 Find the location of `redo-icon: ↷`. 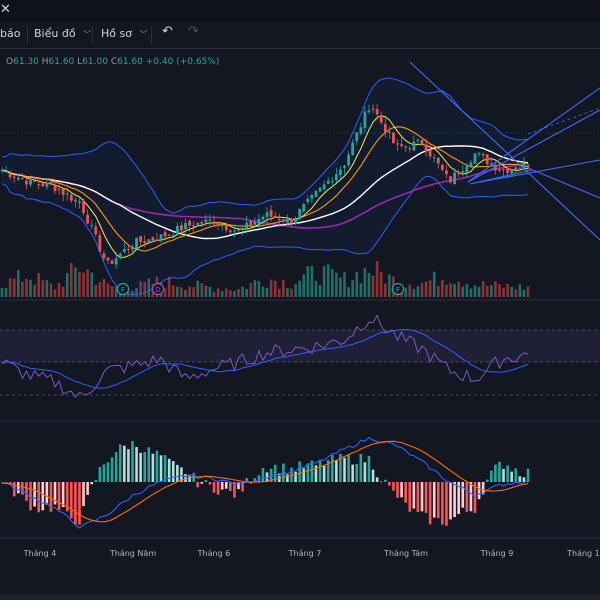

redo-icon: ↷ is located at coordinates (193, 31).